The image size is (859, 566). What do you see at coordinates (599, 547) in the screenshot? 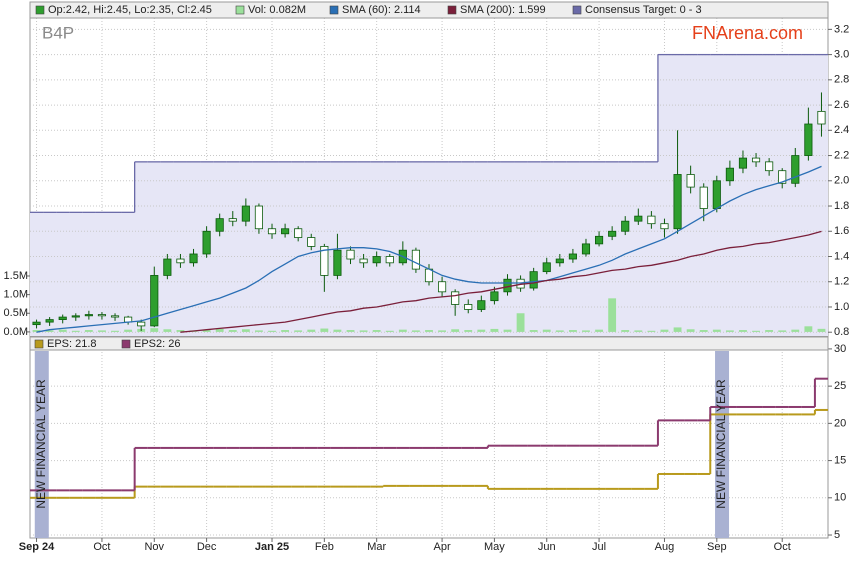
I see `x-tick-label: Jul` at bounding box center [599, 547].